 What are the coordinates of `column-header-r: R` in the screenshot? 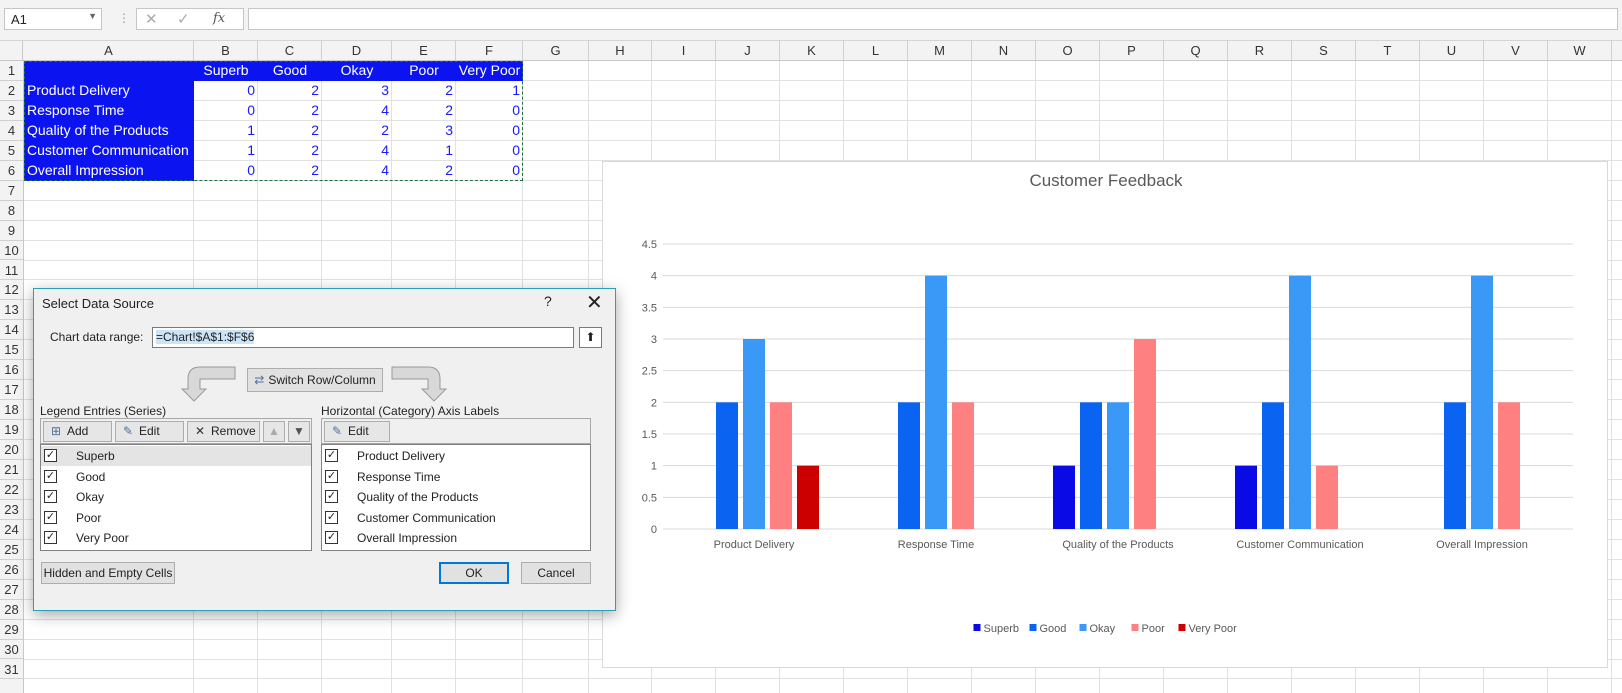 It's located at (1260, 50).